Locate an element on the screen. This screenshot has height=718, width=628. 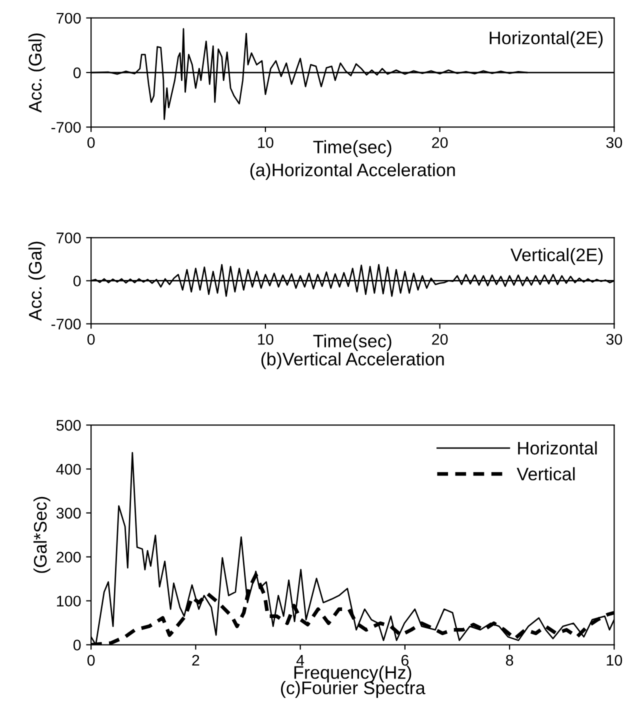
x-tick-label: 4 is located at coordinates (300, 660).